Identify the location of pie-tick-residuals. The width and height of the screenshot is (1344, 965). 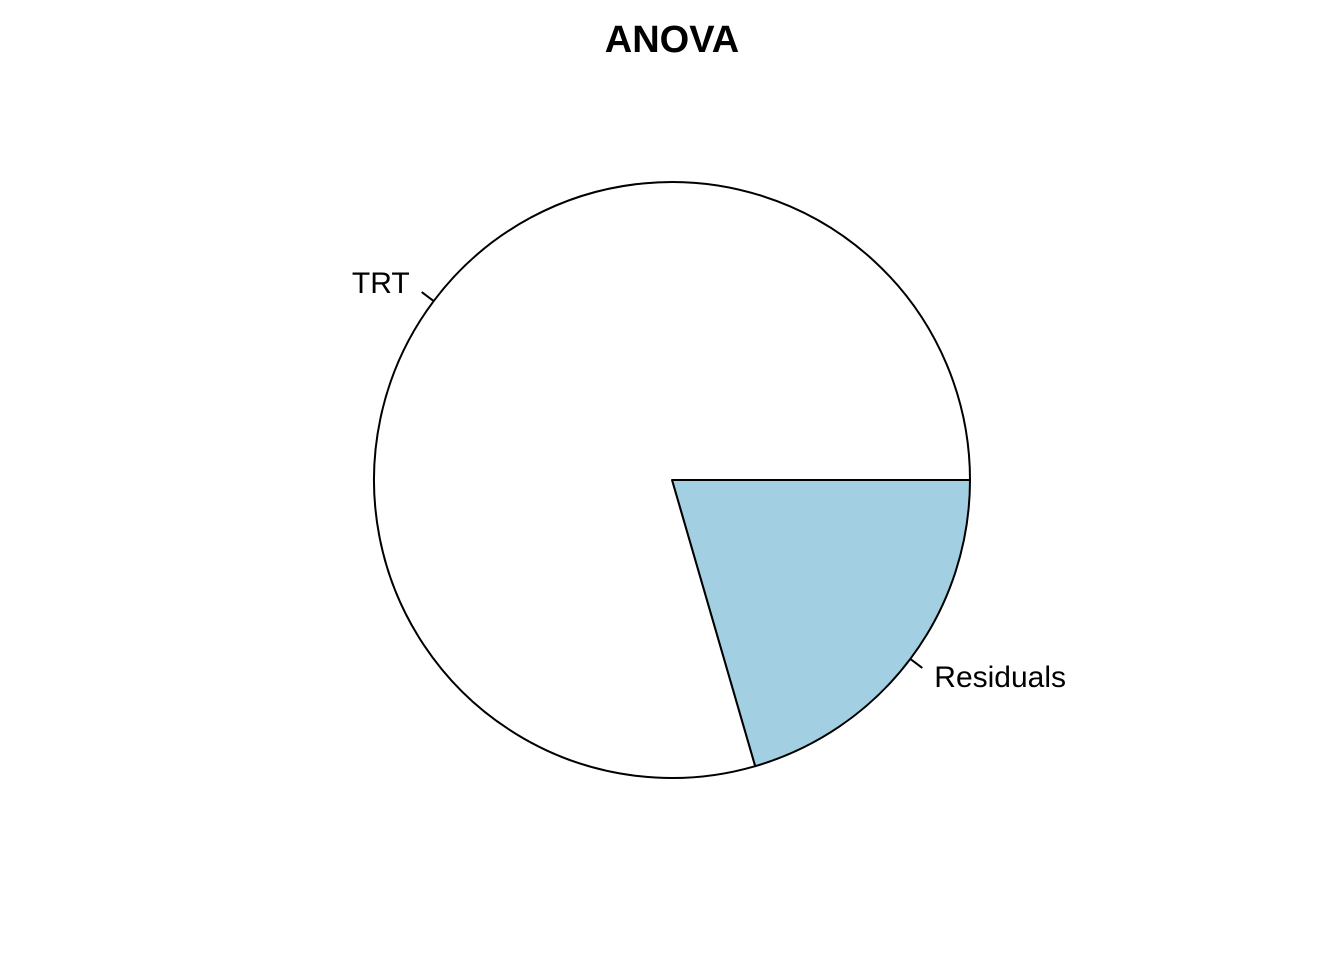
(916, 663).